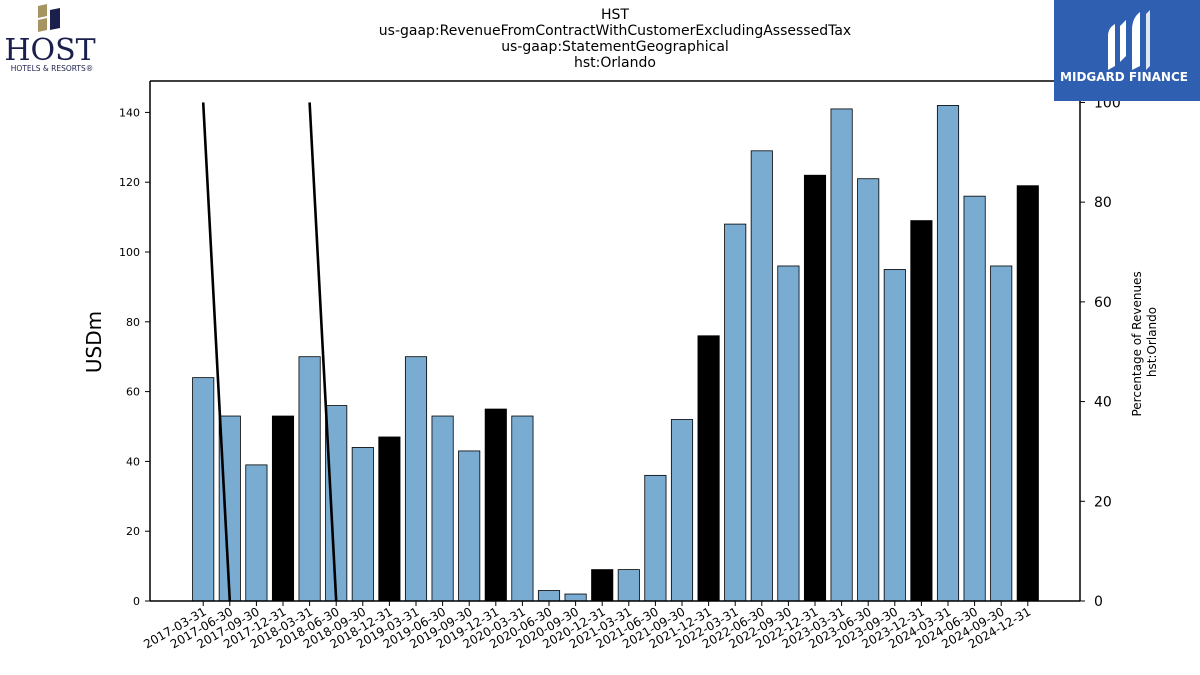 This screenshot has height=675, width=1200. What do you see at coordinates (1129, 40) in the screenshot?
I see `midgard-logo-mark` at bounding box center [1129, 40].